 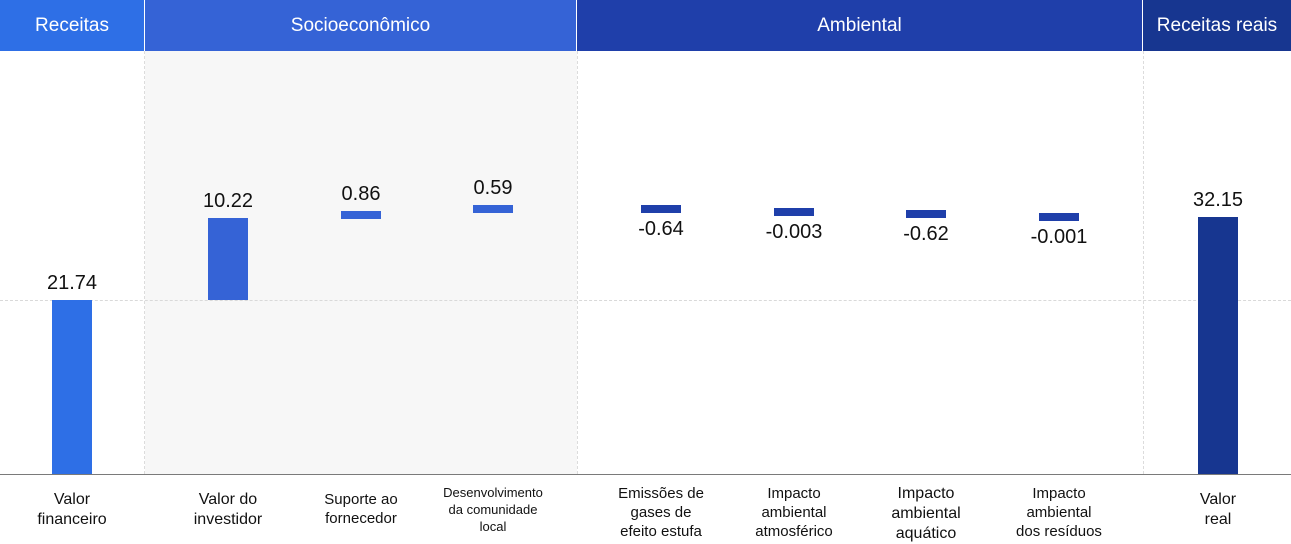 What do you see at coordinates (72, 509) in the screenshot?
I see `category-label-0: Valor financeiro` at bounding box center [72, 509].